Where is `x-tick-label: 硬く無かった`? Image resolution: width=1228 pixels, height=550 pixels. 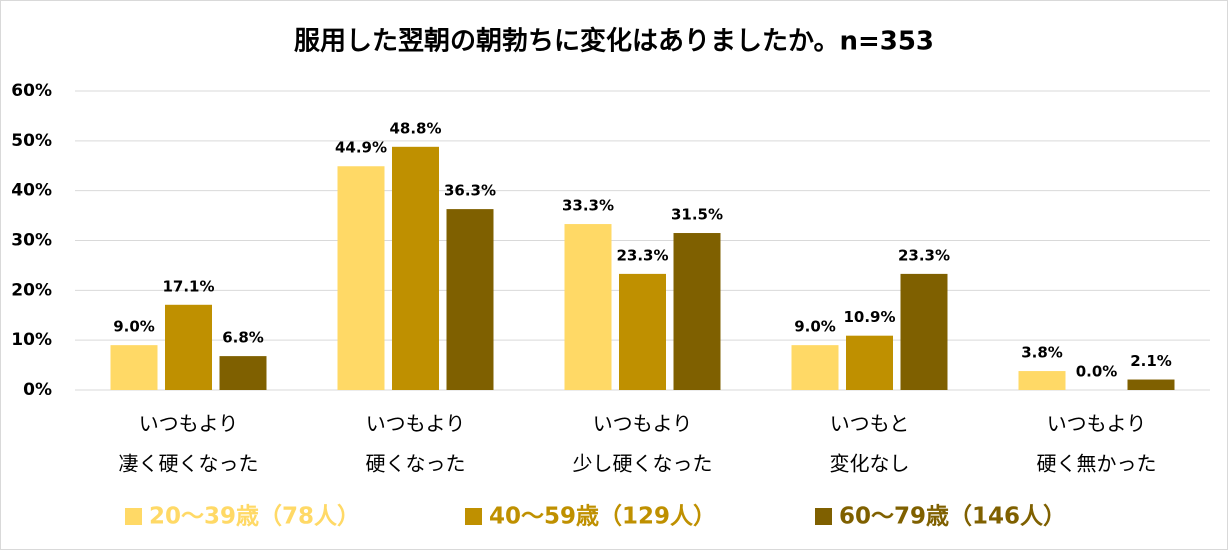
x-tick-label: 硬く無かった is located at coordinates (1097, 464).